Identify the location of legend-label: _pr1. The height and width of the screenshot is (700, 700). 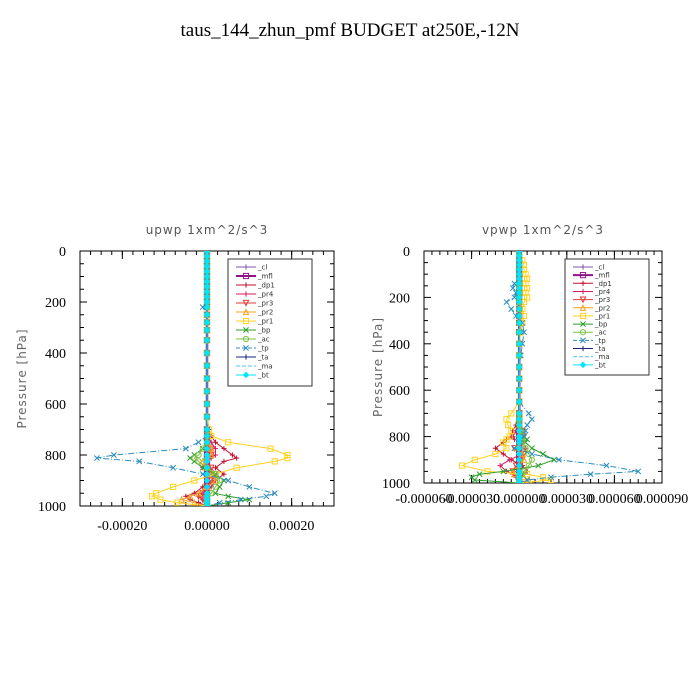
(602, 316).